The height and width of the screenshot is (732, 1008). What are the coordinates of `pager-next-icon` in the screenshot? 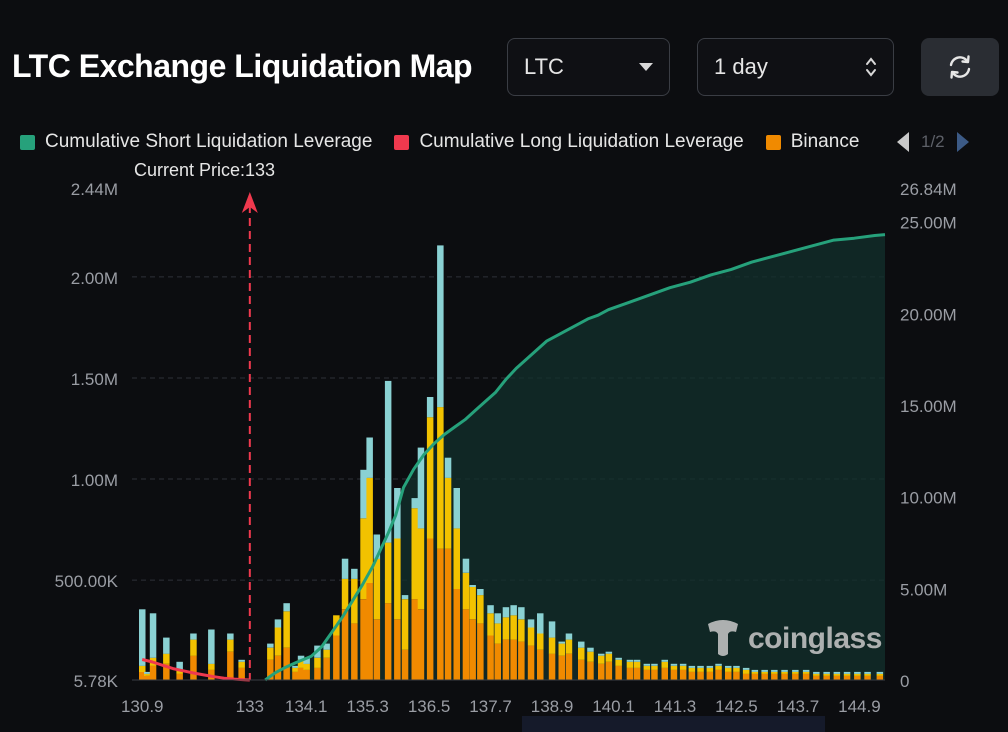 It's located at (963, 142).